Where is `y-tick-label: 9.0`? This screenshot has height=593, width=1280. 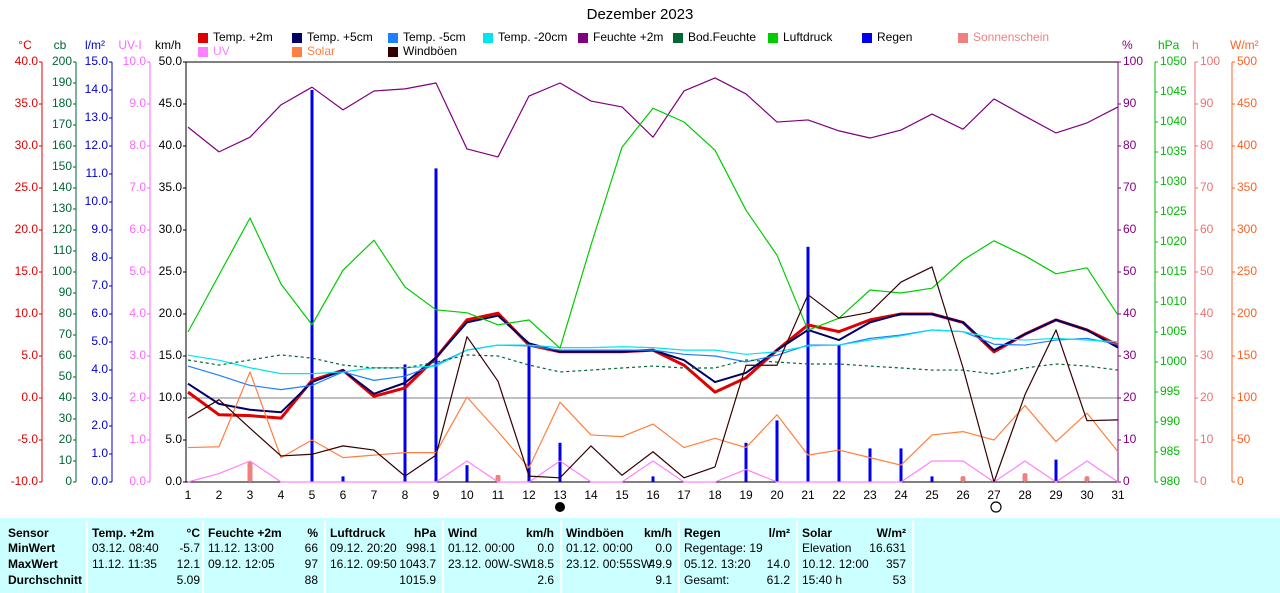
y-tick-label: 9.0 is located at coordinates (137, 103).